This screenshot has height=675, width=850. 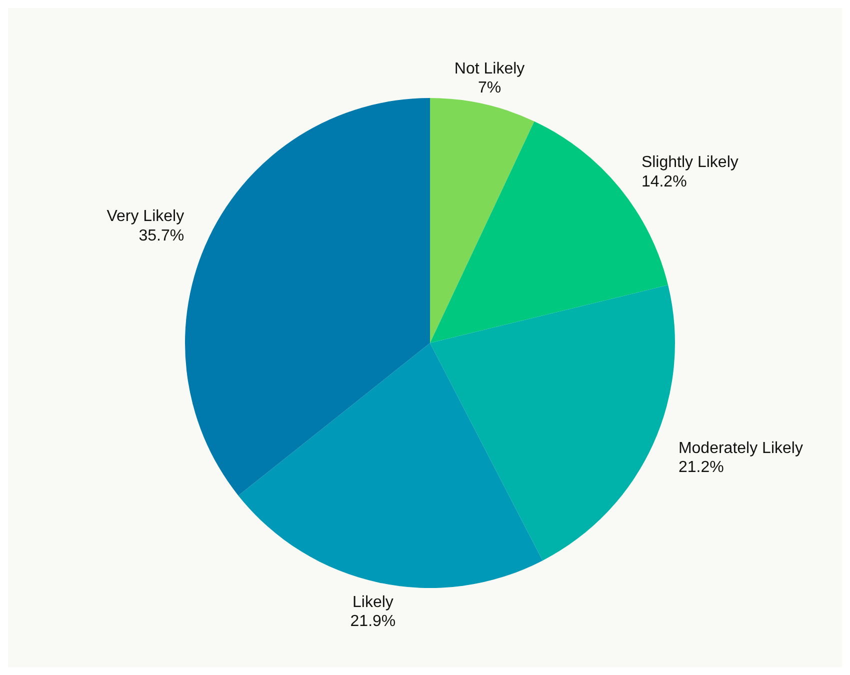 What do you see at coordinates (490, 88) in the screenshot?
I see `data-label: 7%` at bounding box center [490, 88].